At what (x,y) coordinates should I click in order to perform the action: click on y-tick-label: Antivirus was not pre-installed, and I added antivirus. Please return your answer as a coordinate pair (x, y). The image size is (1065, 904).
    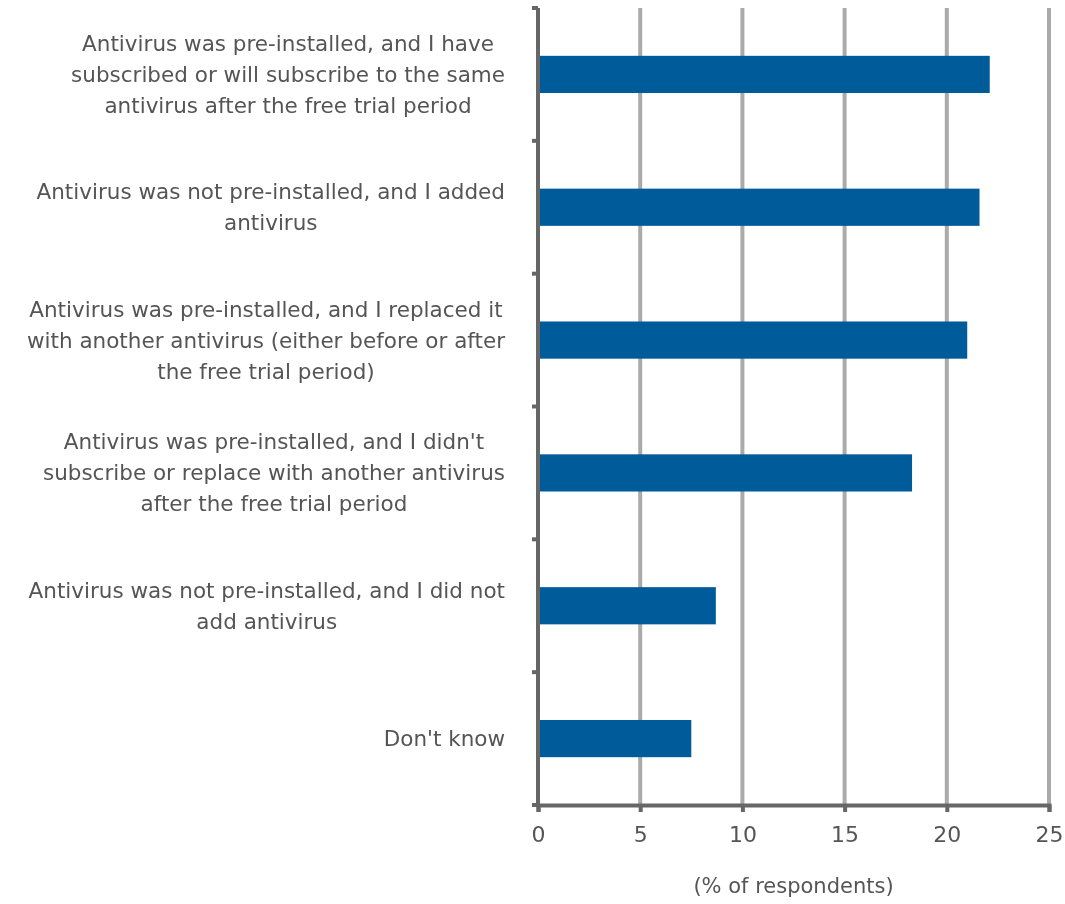
    Looking at the image, I should click on (270, 207).